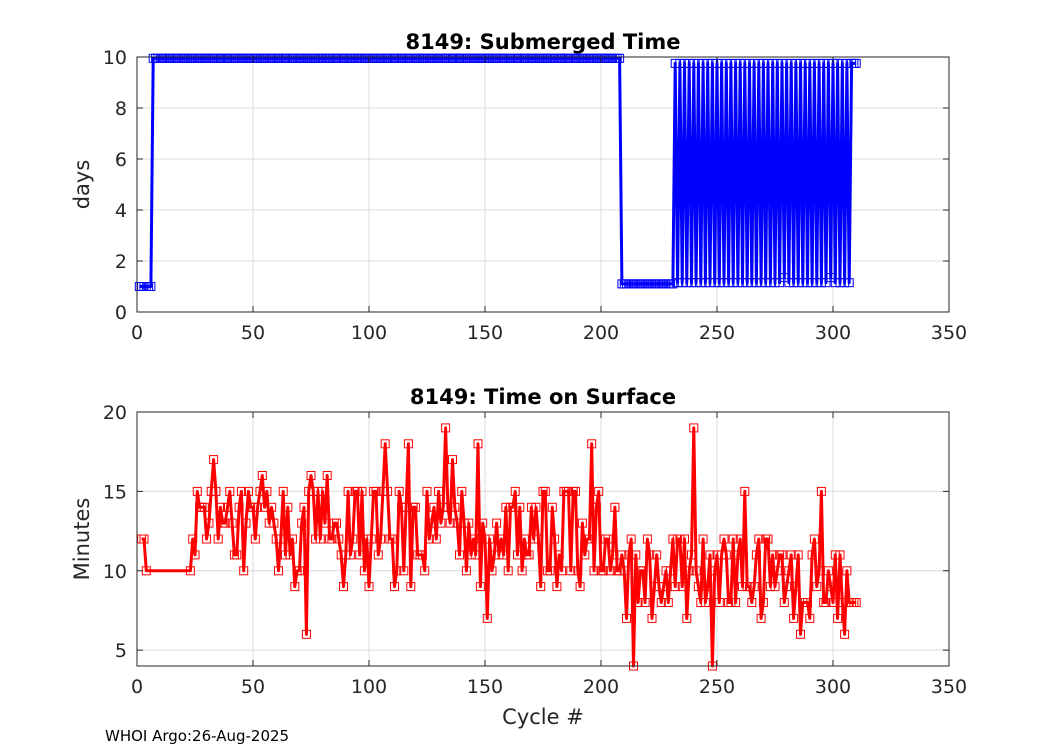  I want to click on x-tick-label: 50, so click(253, 333).